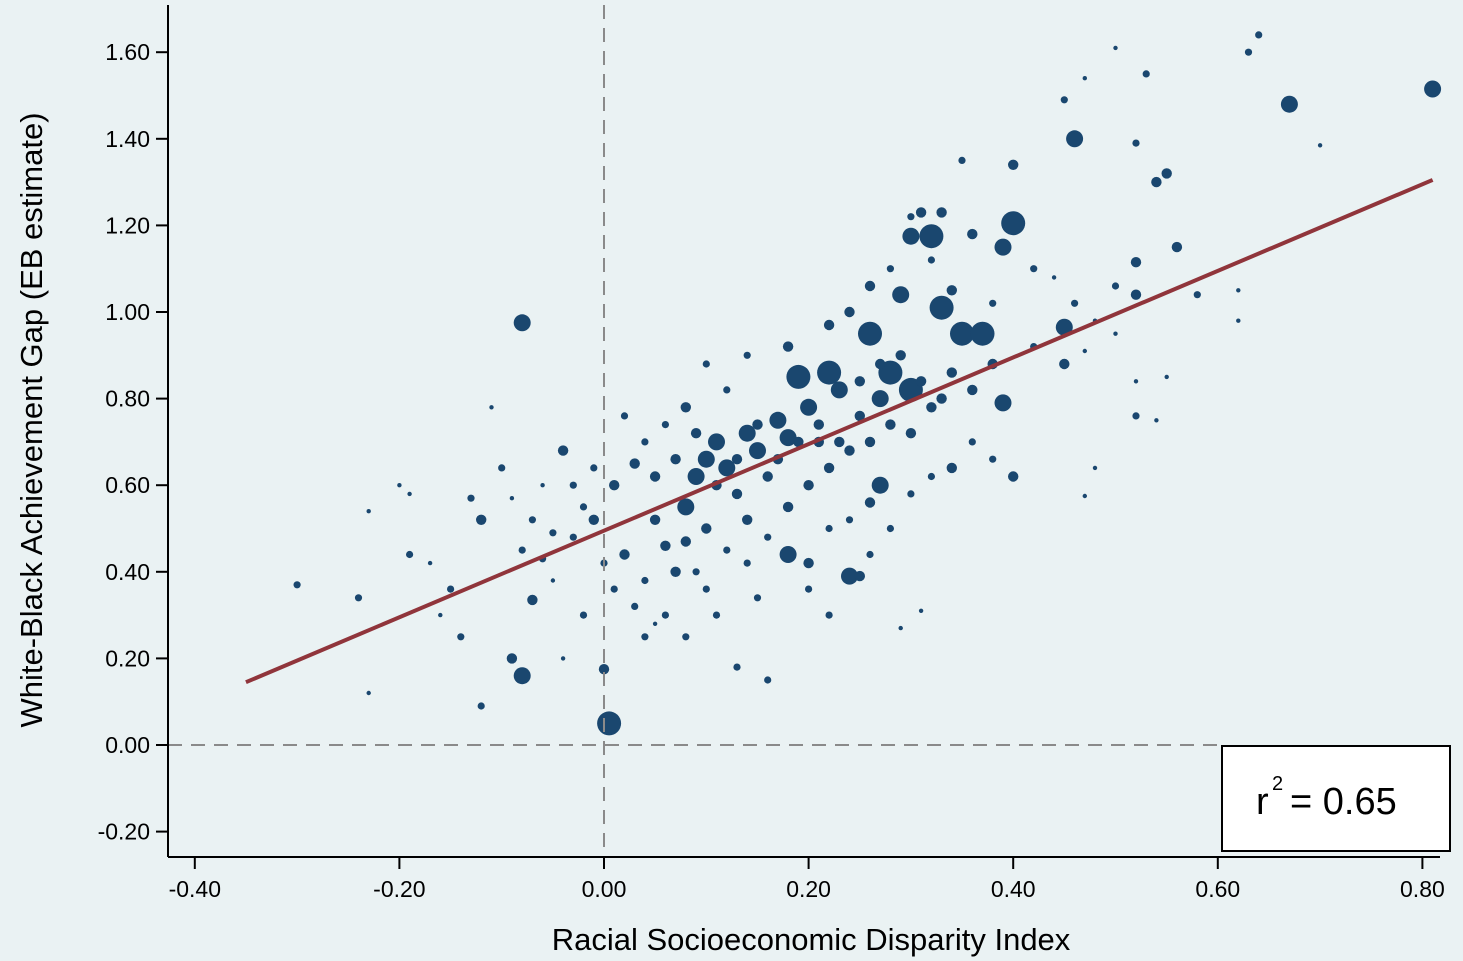  Describe the element at coordinates (127, 52) in the screenshot. I see `y-tick-label: 1.60` at that location.